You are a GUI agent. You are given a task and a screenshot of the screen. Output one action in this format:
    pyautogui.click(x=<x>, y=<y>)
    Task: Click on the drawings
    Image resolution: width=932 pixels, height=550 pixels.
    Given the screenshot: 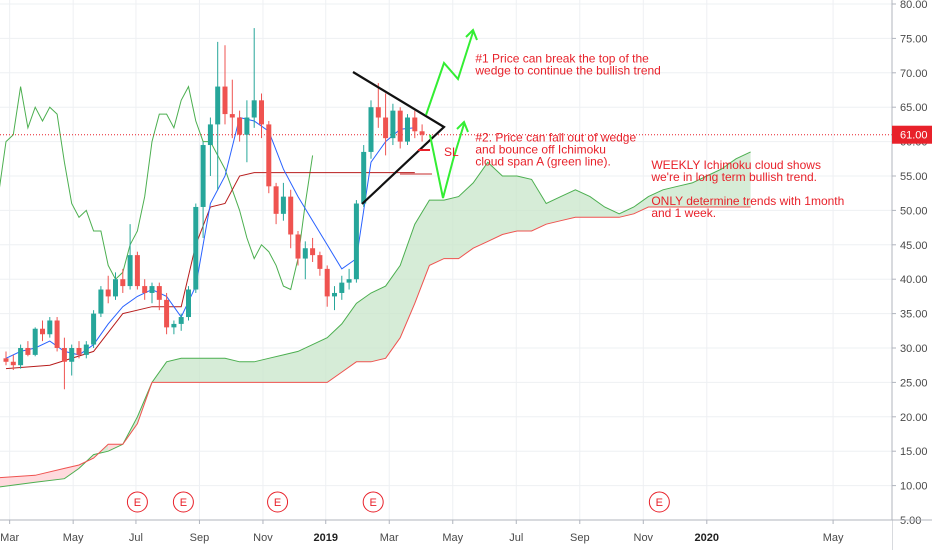 What is the action you would take?
    pyautogui.click(x=415, y=116)
    